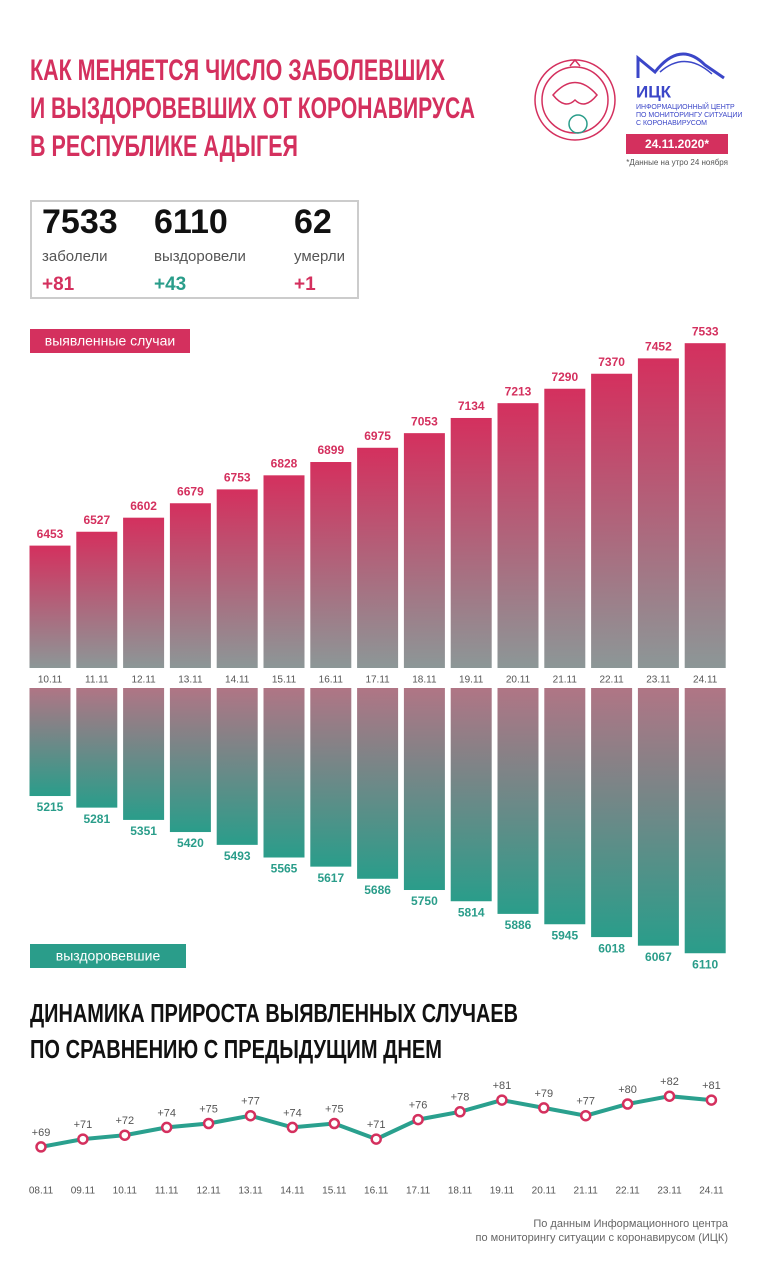 This screenshot has height=1280, width=760. Describe the element at coordinates (518, 680) in the screenshot. I see `x-tick-label: 20.11` at that location.